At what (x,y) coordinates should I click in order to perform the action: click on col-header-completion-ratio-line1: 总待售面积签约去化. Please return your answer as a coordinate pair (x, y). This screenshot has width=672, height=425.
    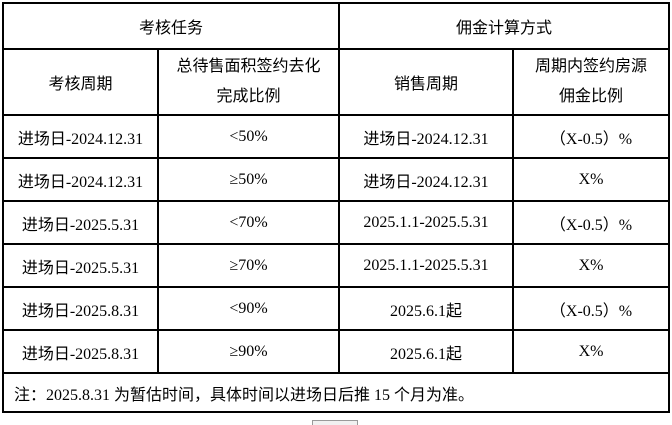
    Looking at the image, I should click on (248, 66).